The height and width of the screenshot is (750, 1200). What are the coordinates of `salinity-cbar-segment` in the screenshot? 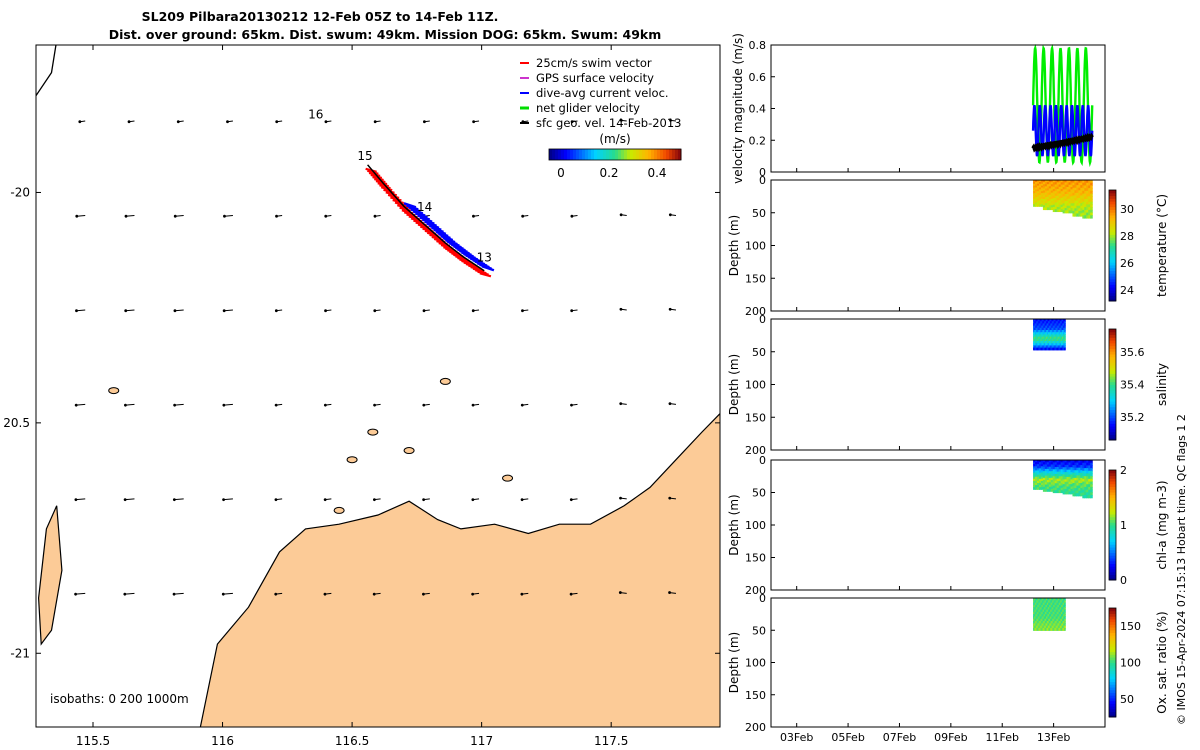 It's located at (1112, 347).